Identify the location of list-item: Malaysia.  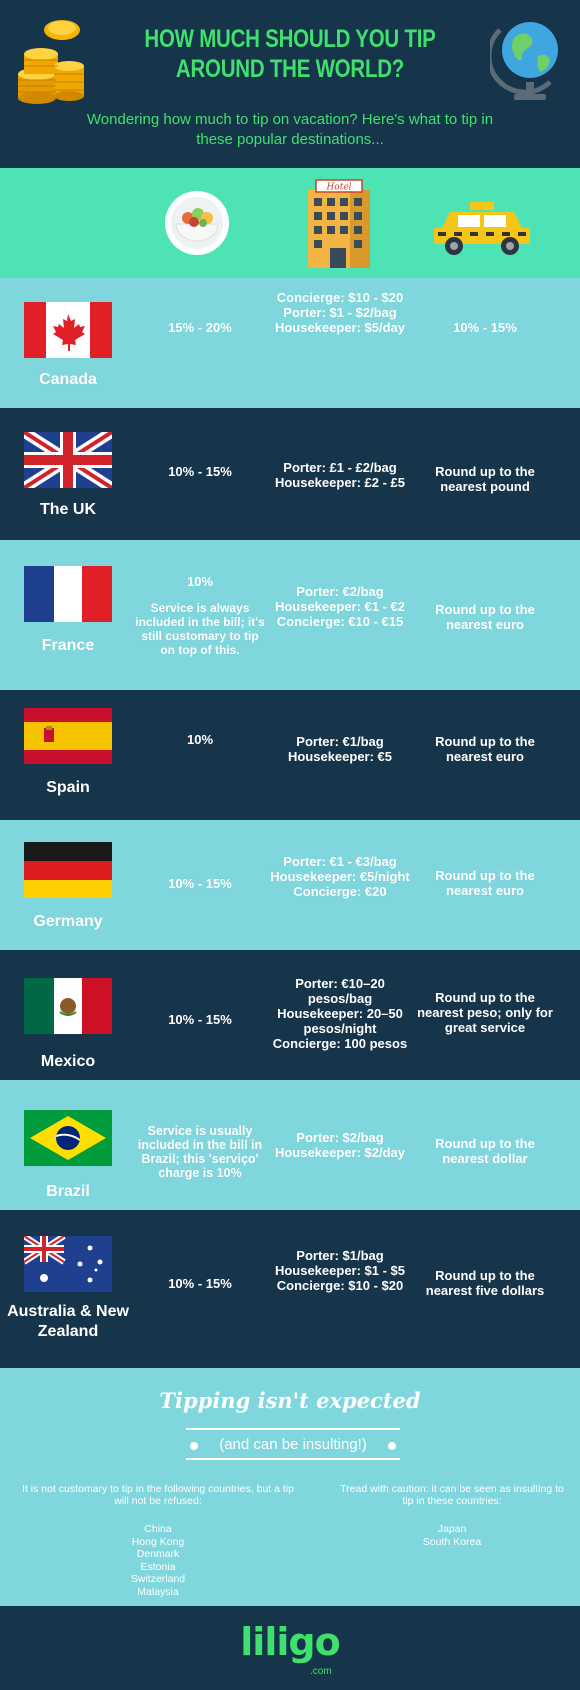
(158, 1591).